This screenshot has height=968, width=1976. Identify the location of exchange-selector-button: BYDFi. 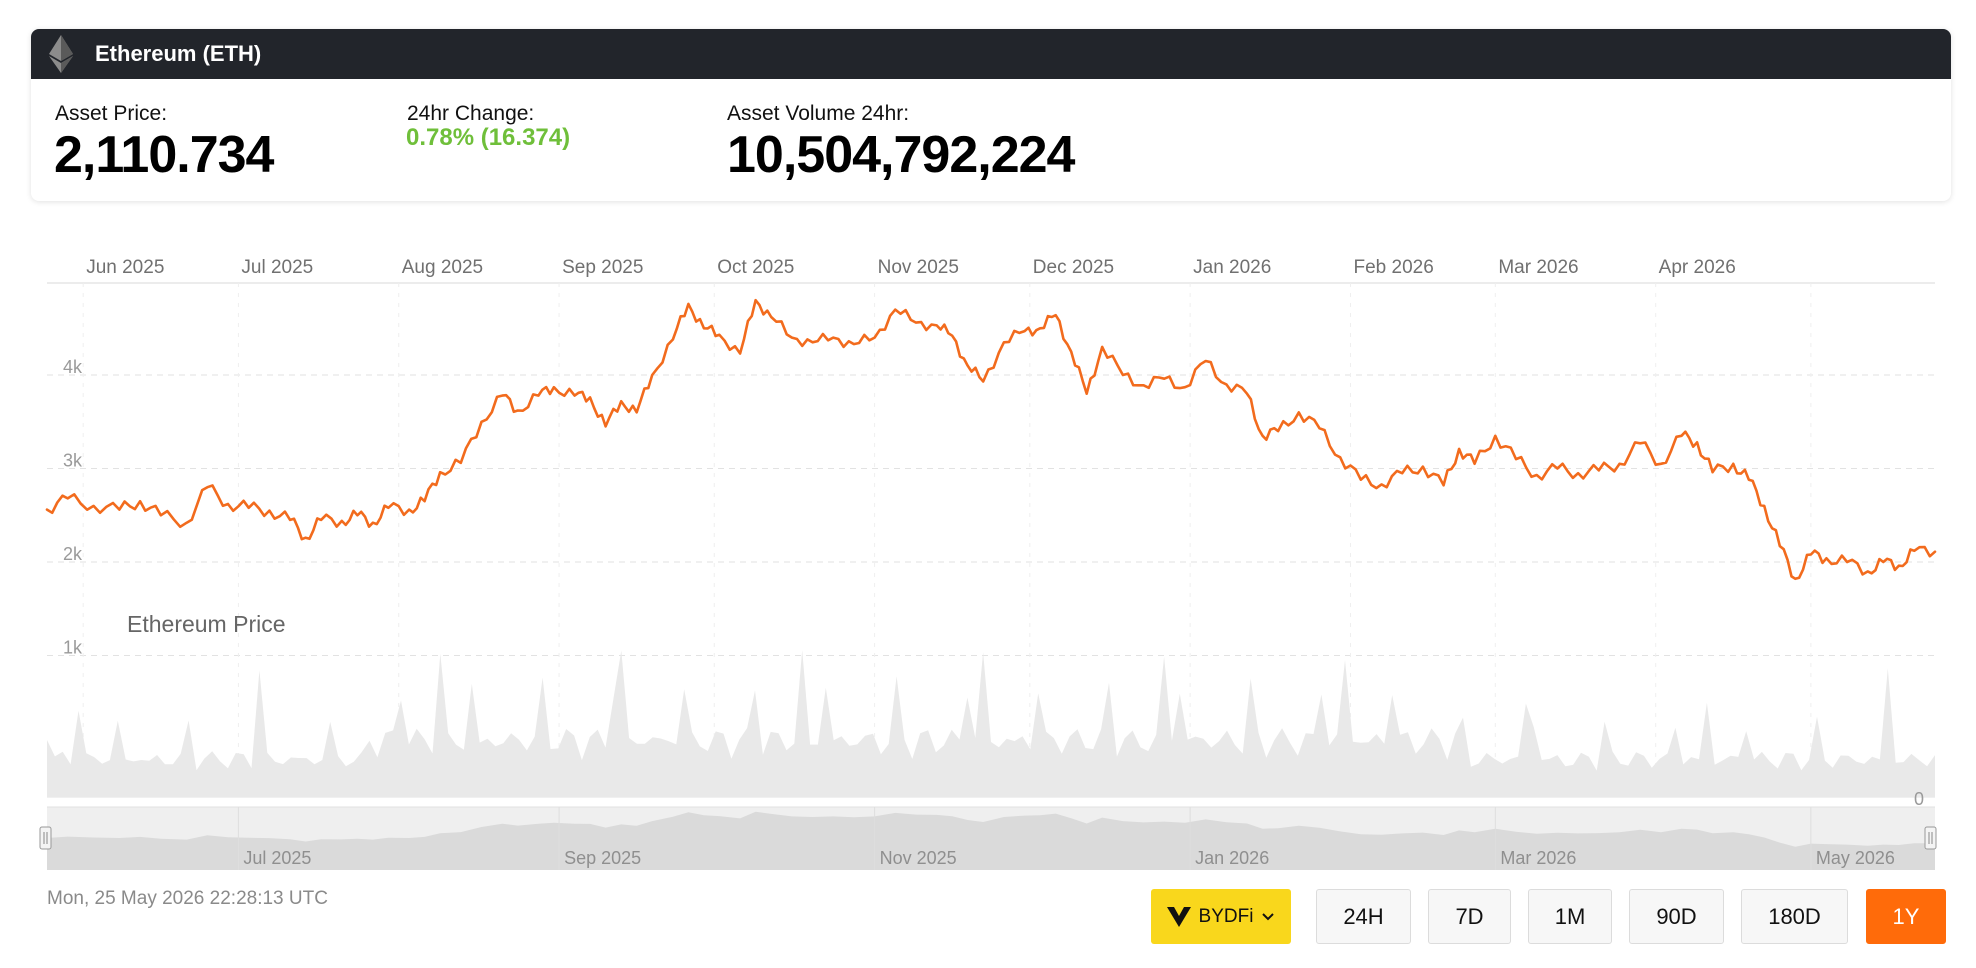
(1221, 916).